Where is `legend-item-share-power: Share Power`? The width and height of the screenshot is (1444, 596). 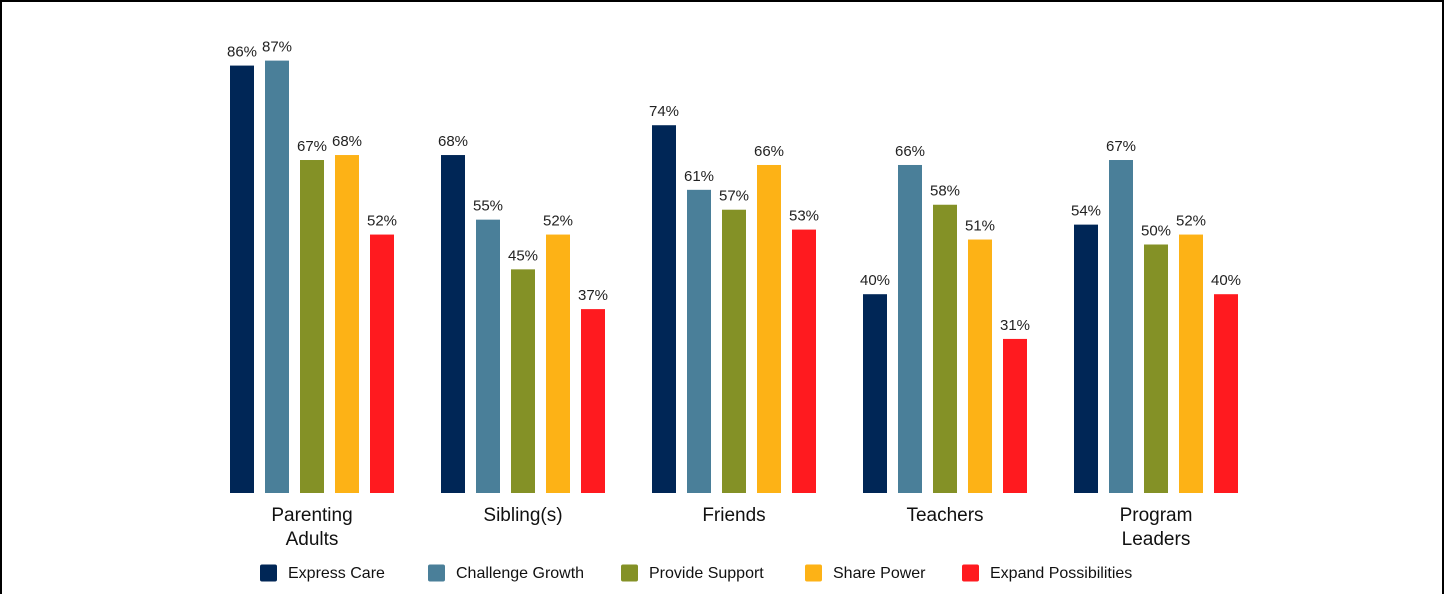
legend-item-share-power: Share Power is located at coordinates (865, 573).